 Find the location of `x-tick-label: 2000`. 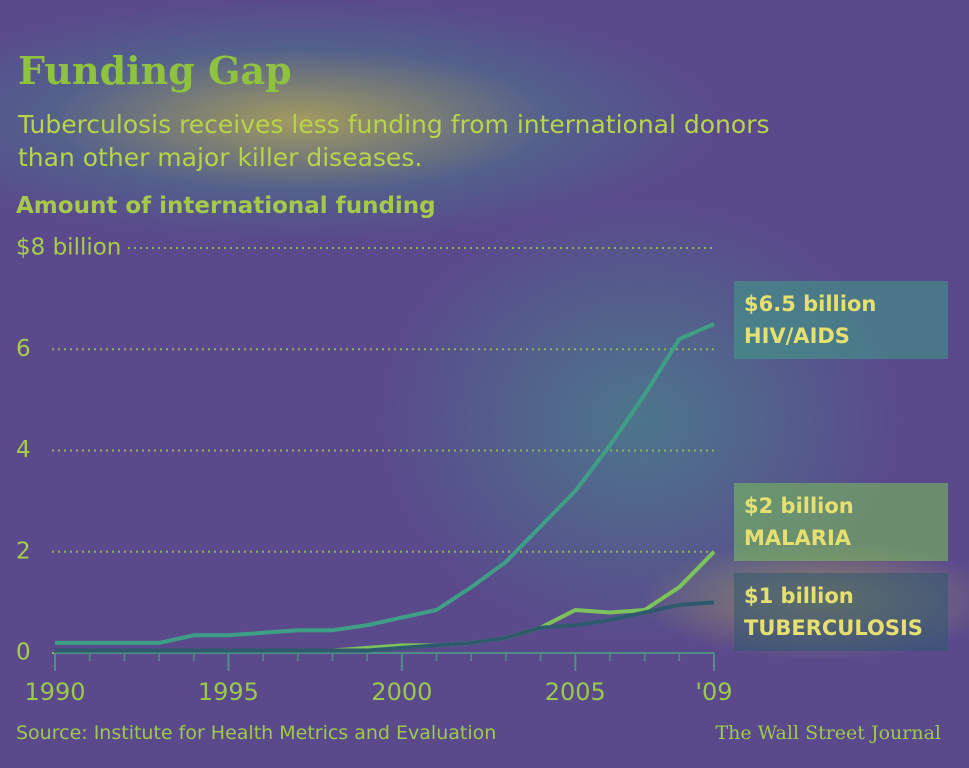

x-tick-label: 2000 is located at coordinates (401, 692).